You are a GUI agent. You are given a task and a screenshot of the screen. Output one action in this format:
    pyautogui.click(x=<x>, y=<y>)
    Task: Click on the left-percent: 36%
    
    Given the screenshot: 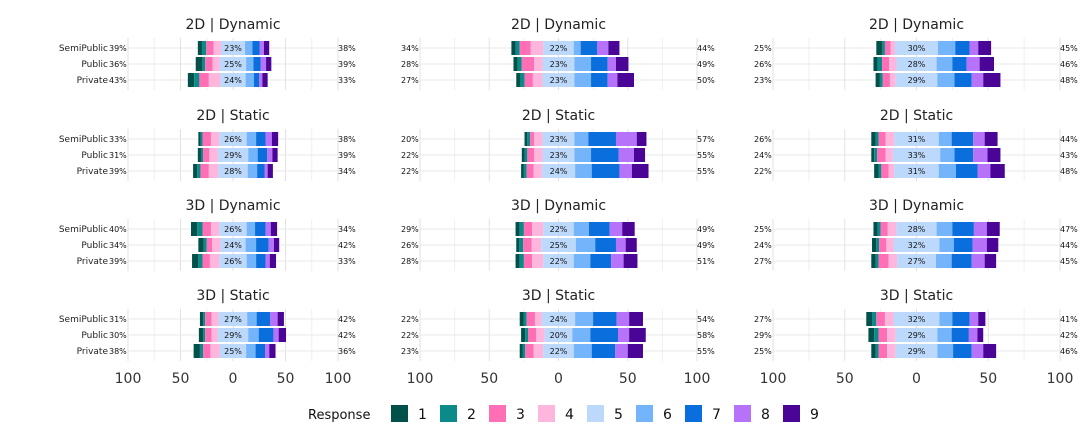 What is the action you would take?
    pyautogui.click(x=118, y=64)
    